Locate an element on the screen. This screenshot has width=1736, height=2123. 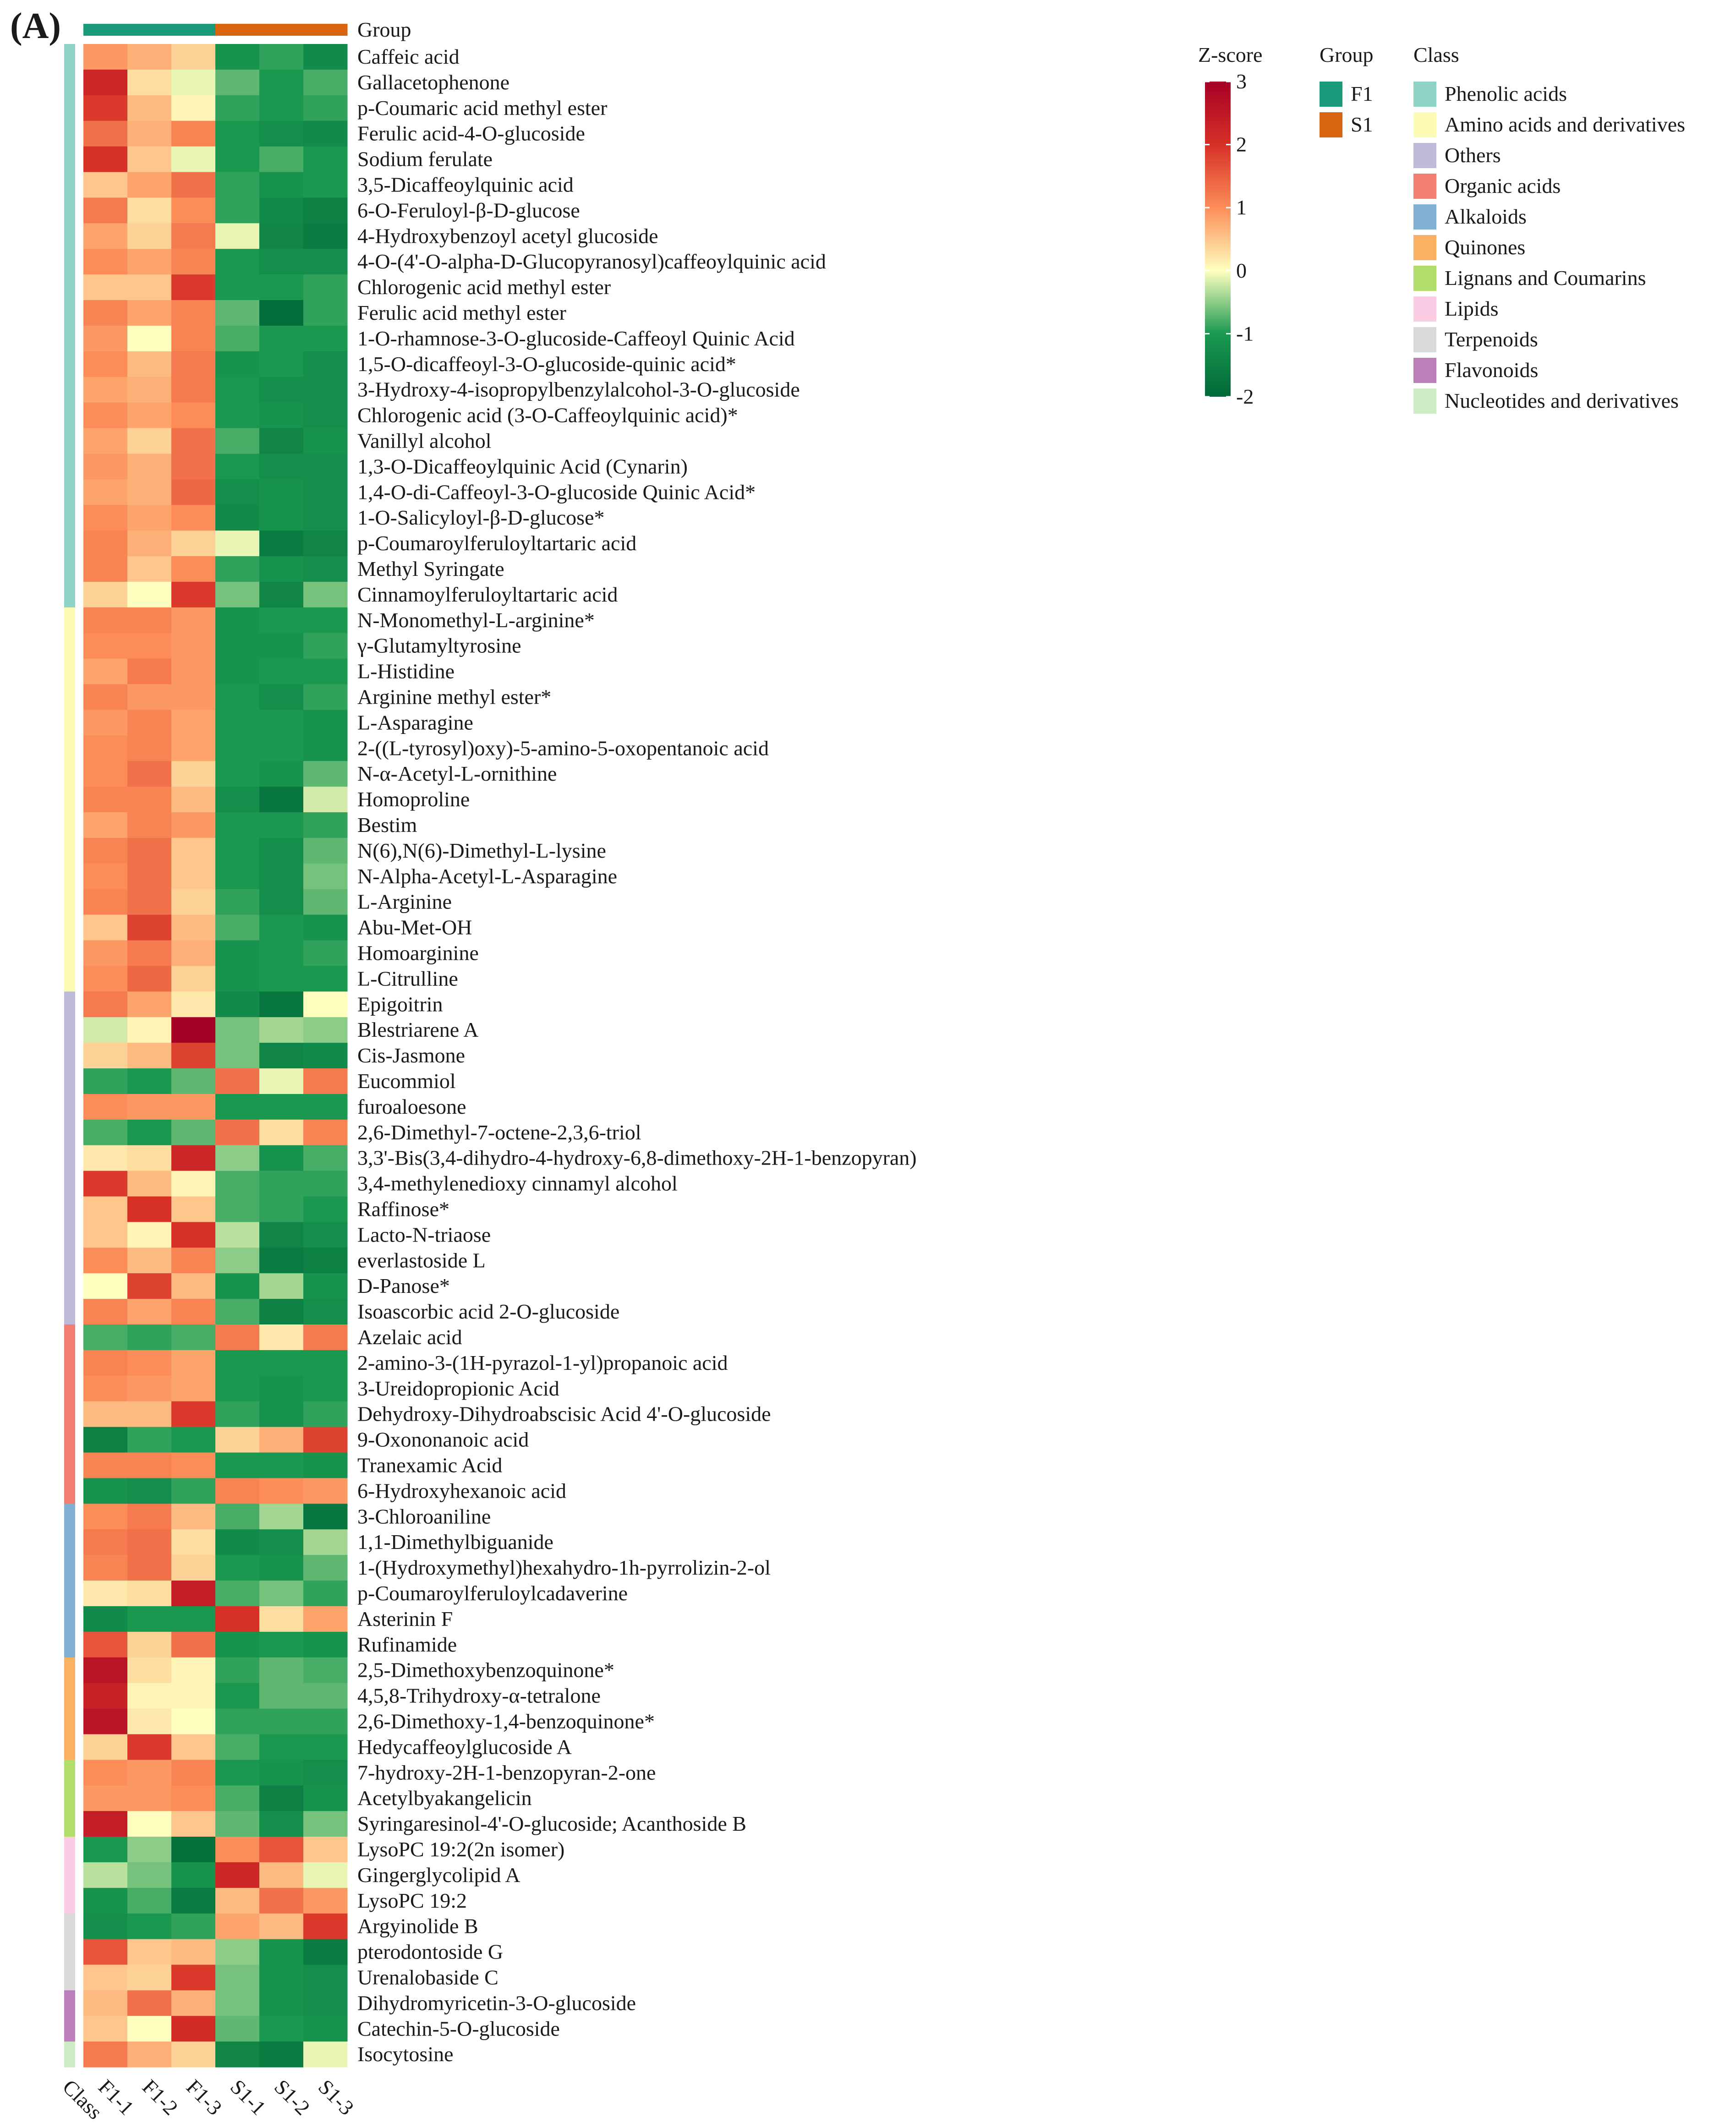
row-label: LysoPC 19:2 is located at coordinates (412, 1901).